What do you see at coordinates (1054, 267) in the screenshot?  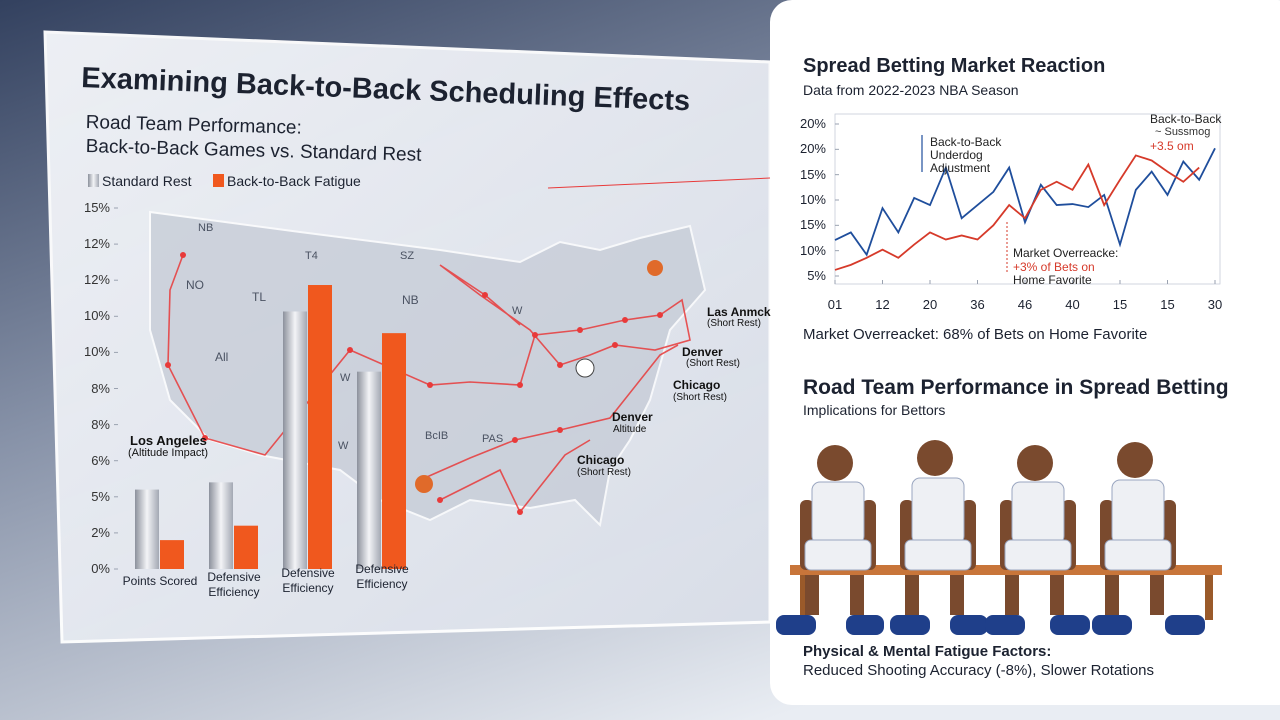 I see `annotation: +3% of Bets on` at bounding box center [1054, 267].